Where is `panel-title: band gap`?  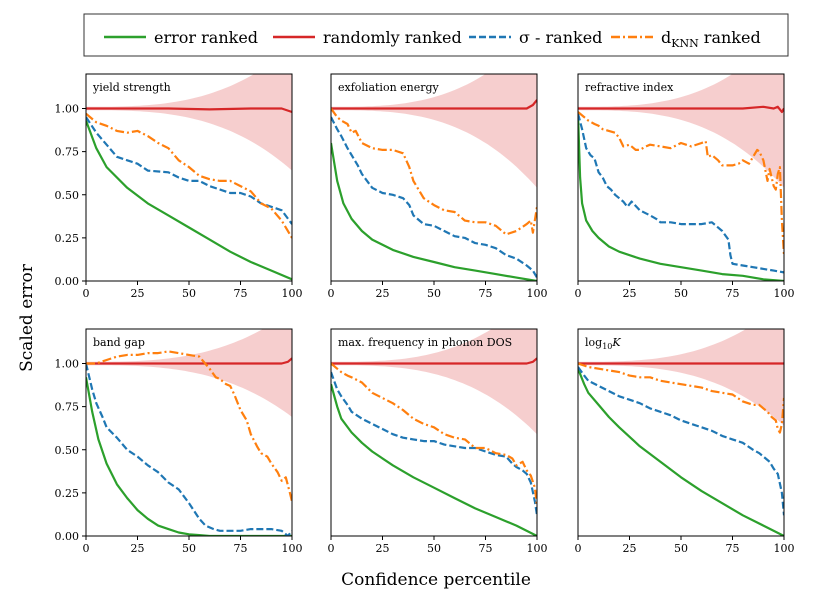
panel-title: band gap is located at coordinates (119, 342).